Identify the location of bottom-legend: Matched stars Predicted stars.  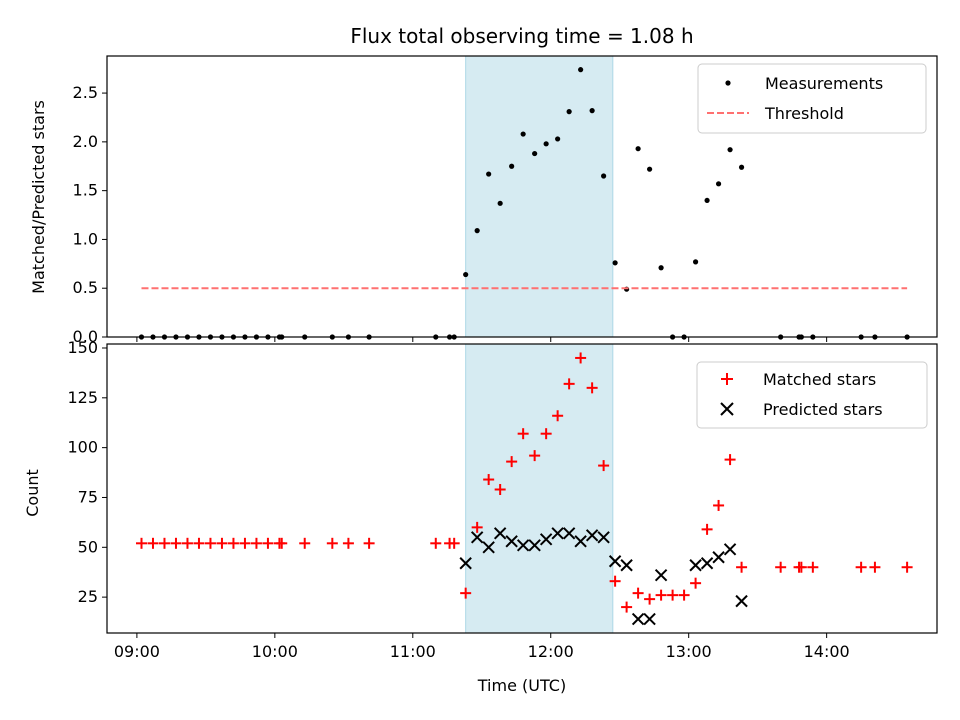
(812, 395).